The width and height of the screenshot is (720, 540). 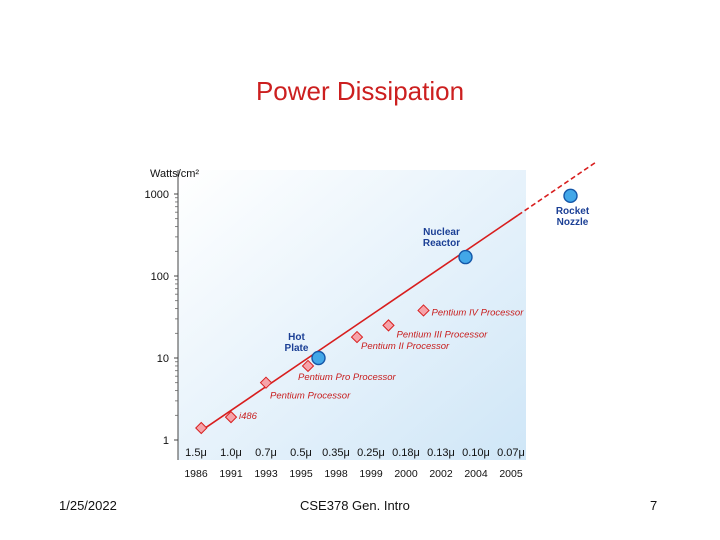 I want to click on processor-label: Pentium II Processor, so click(x=405, y=346).